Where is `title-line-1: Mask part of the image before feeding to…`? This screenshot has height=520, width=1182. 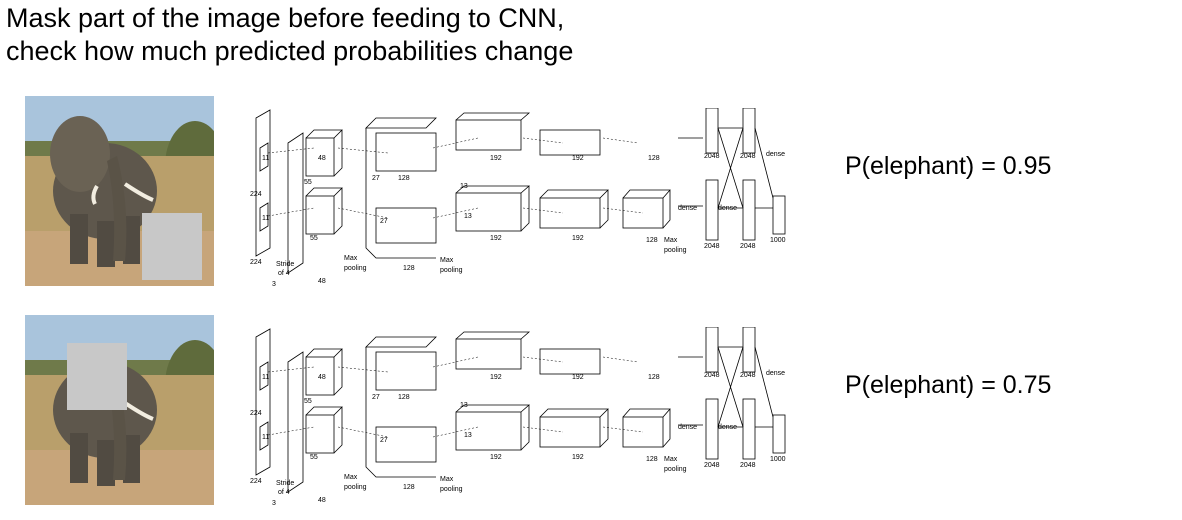 title-line-1: Mask part of the image before feeding to… is located at coordinates (285, 18).